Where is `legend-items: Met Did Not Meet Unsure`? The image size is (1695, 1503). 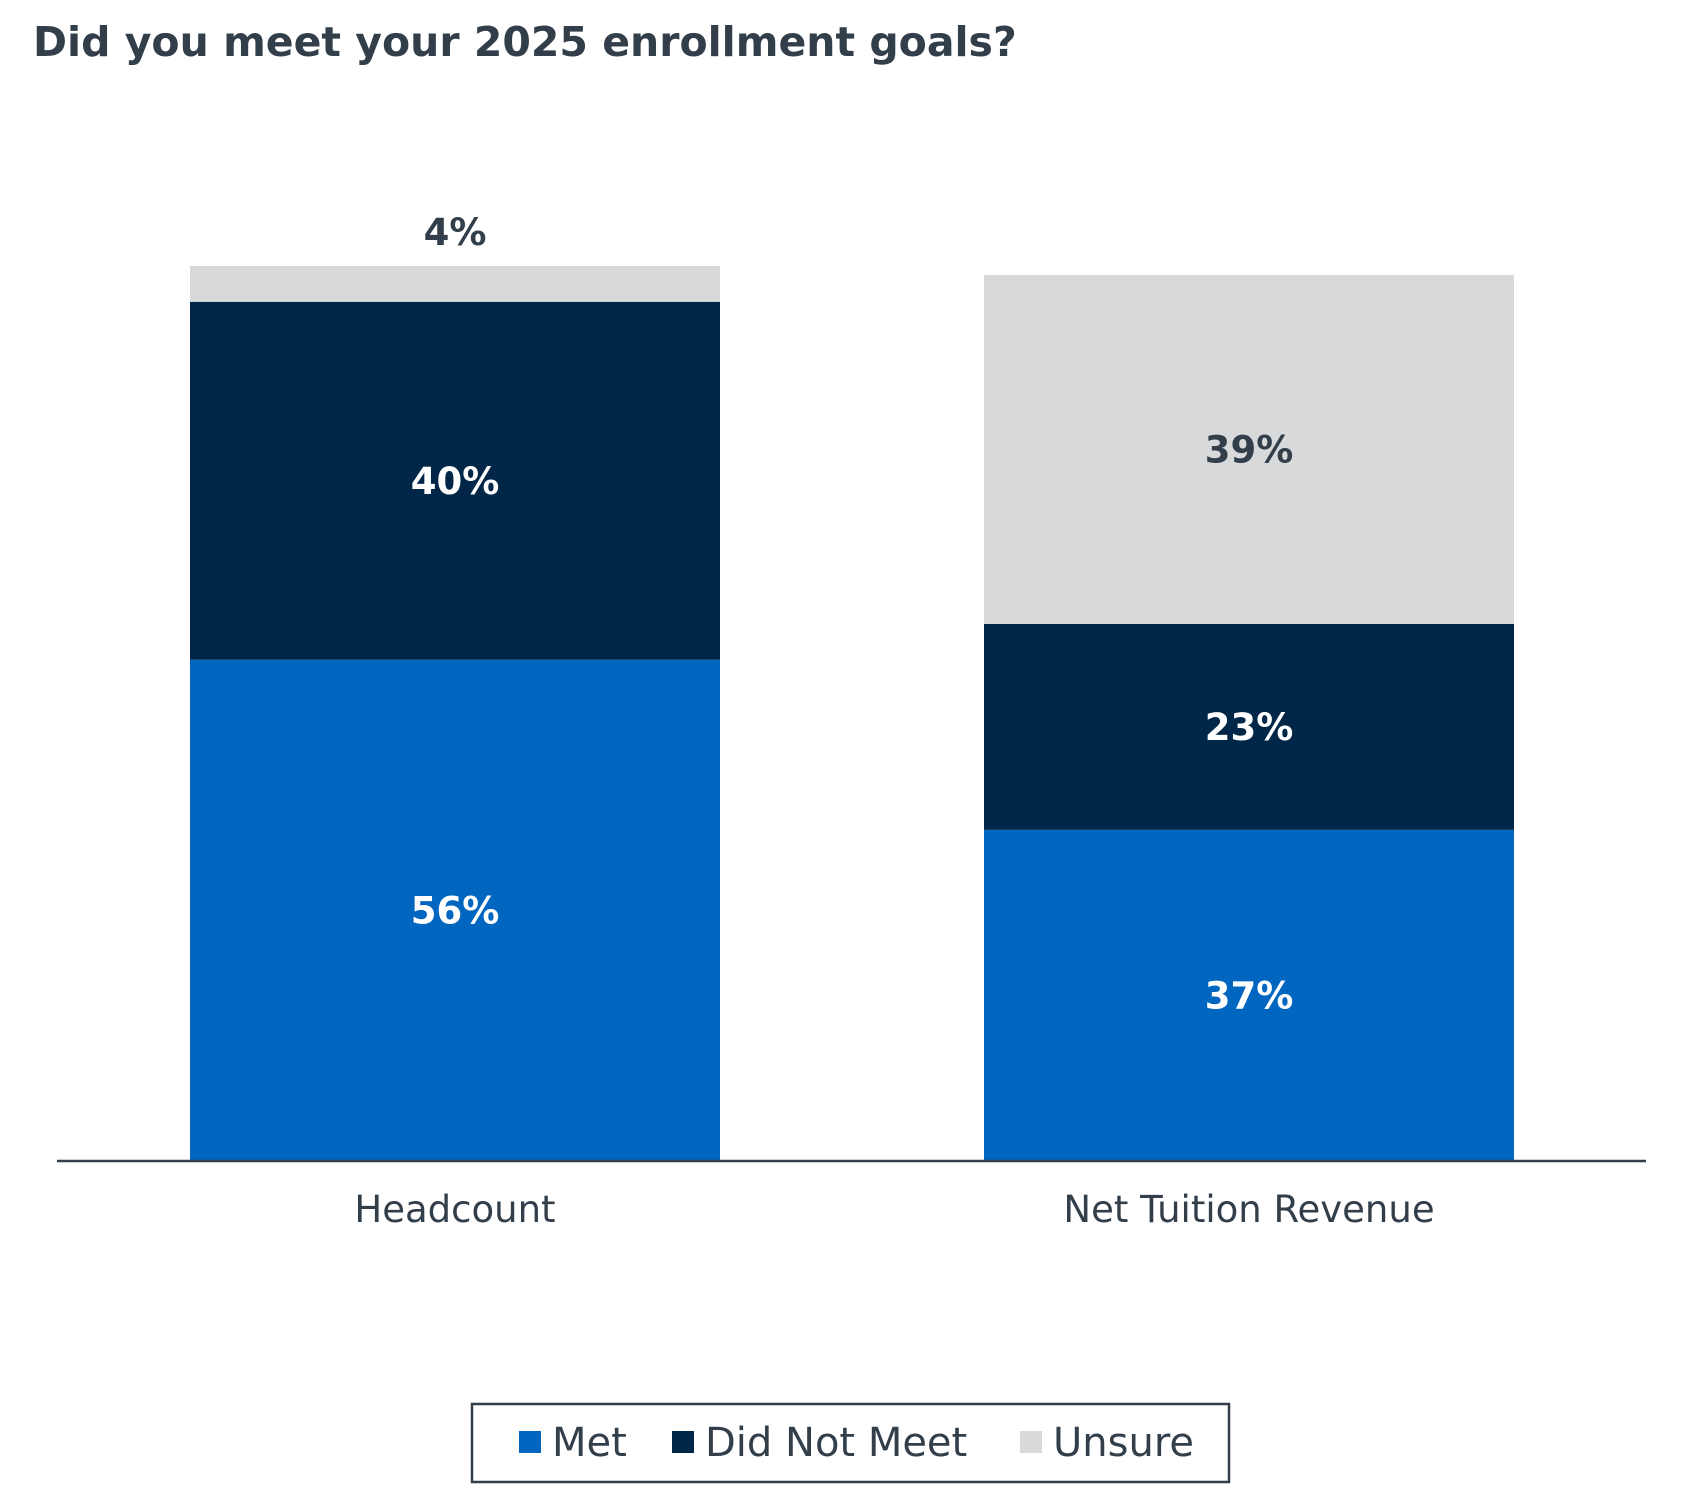
legend-items: Met Did Not Meet Unsure is located at coordinates (856, 1443).